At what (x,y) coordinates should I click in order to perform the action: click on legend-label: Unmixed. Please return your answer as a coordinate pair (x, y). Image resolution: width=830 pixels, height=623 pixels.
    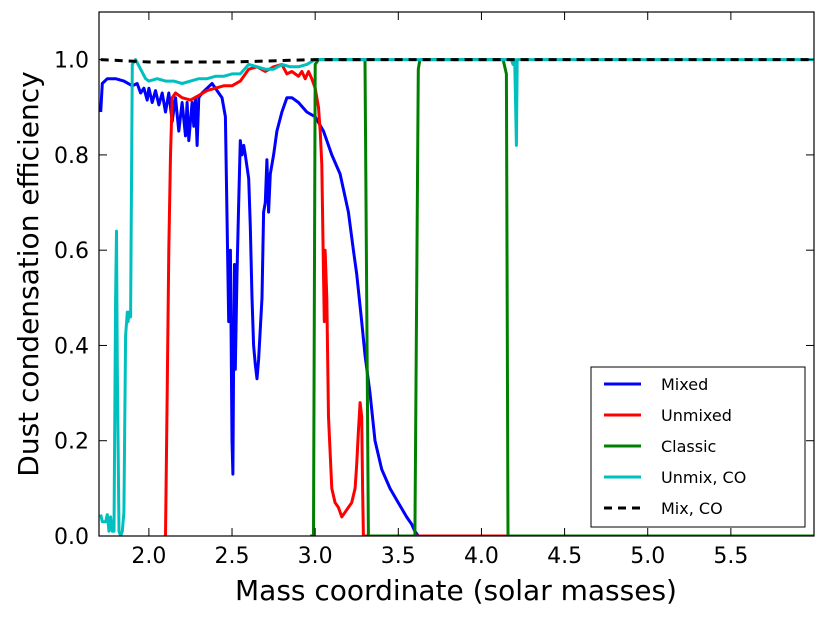
    Looking at the image, I should click on (696, 415).